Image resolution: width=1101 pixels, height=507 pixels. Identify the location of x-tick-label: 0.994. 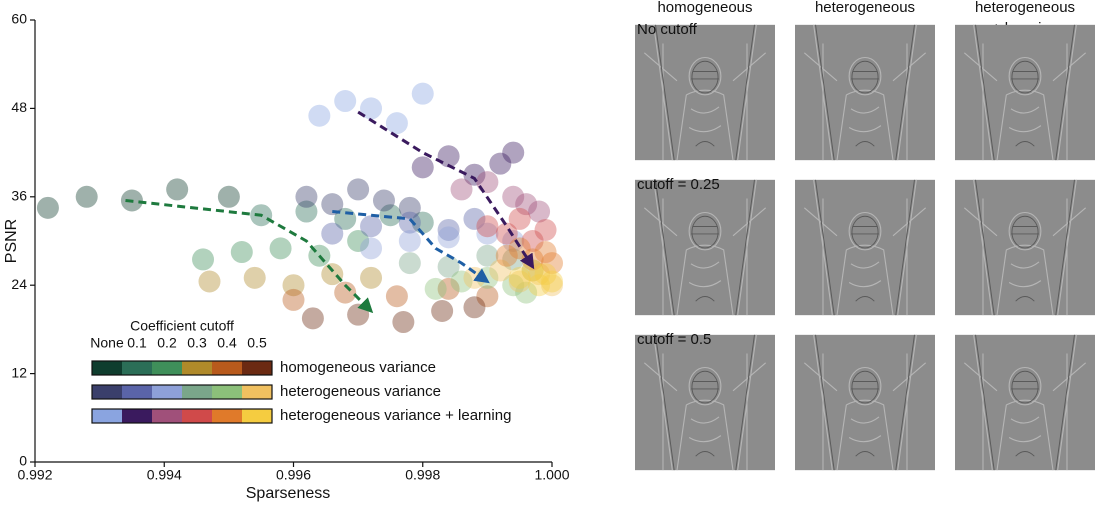
(164, 475).